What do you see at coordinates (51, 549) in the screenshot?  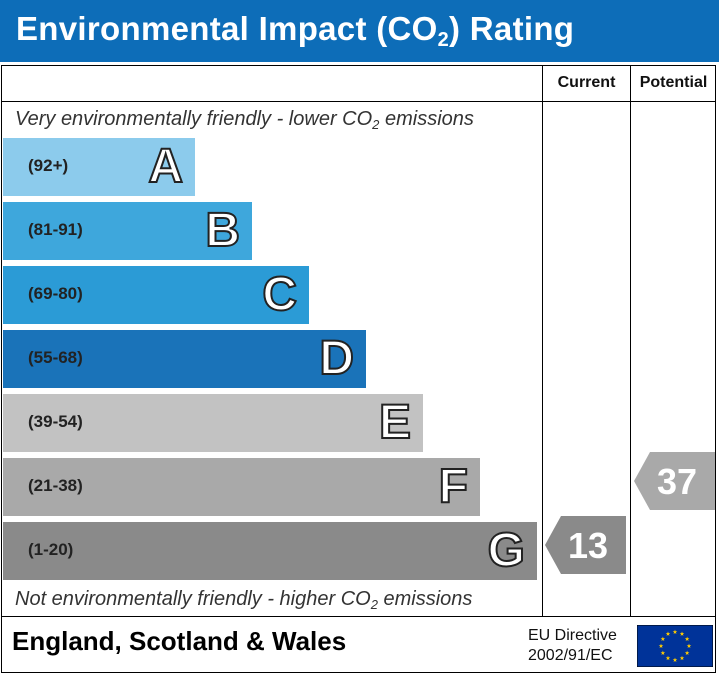 I see `band-g-range: (1-20)` at bounding box center [51, 549].